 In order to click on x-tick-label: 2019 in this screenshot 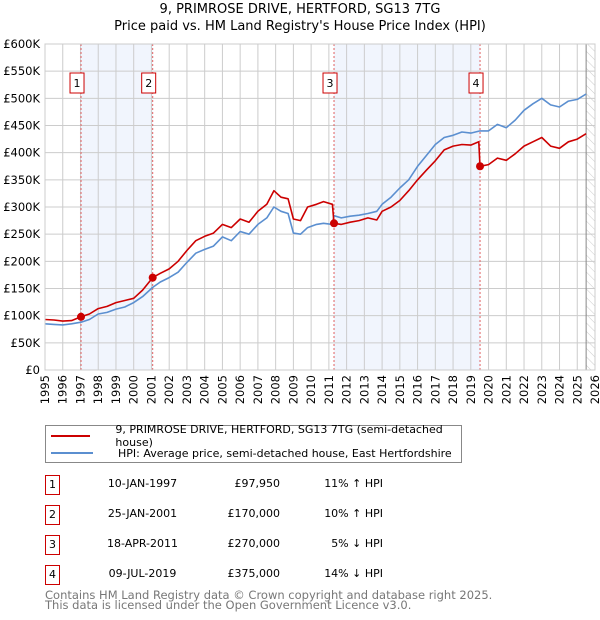, I will do `click(471, 389)`.